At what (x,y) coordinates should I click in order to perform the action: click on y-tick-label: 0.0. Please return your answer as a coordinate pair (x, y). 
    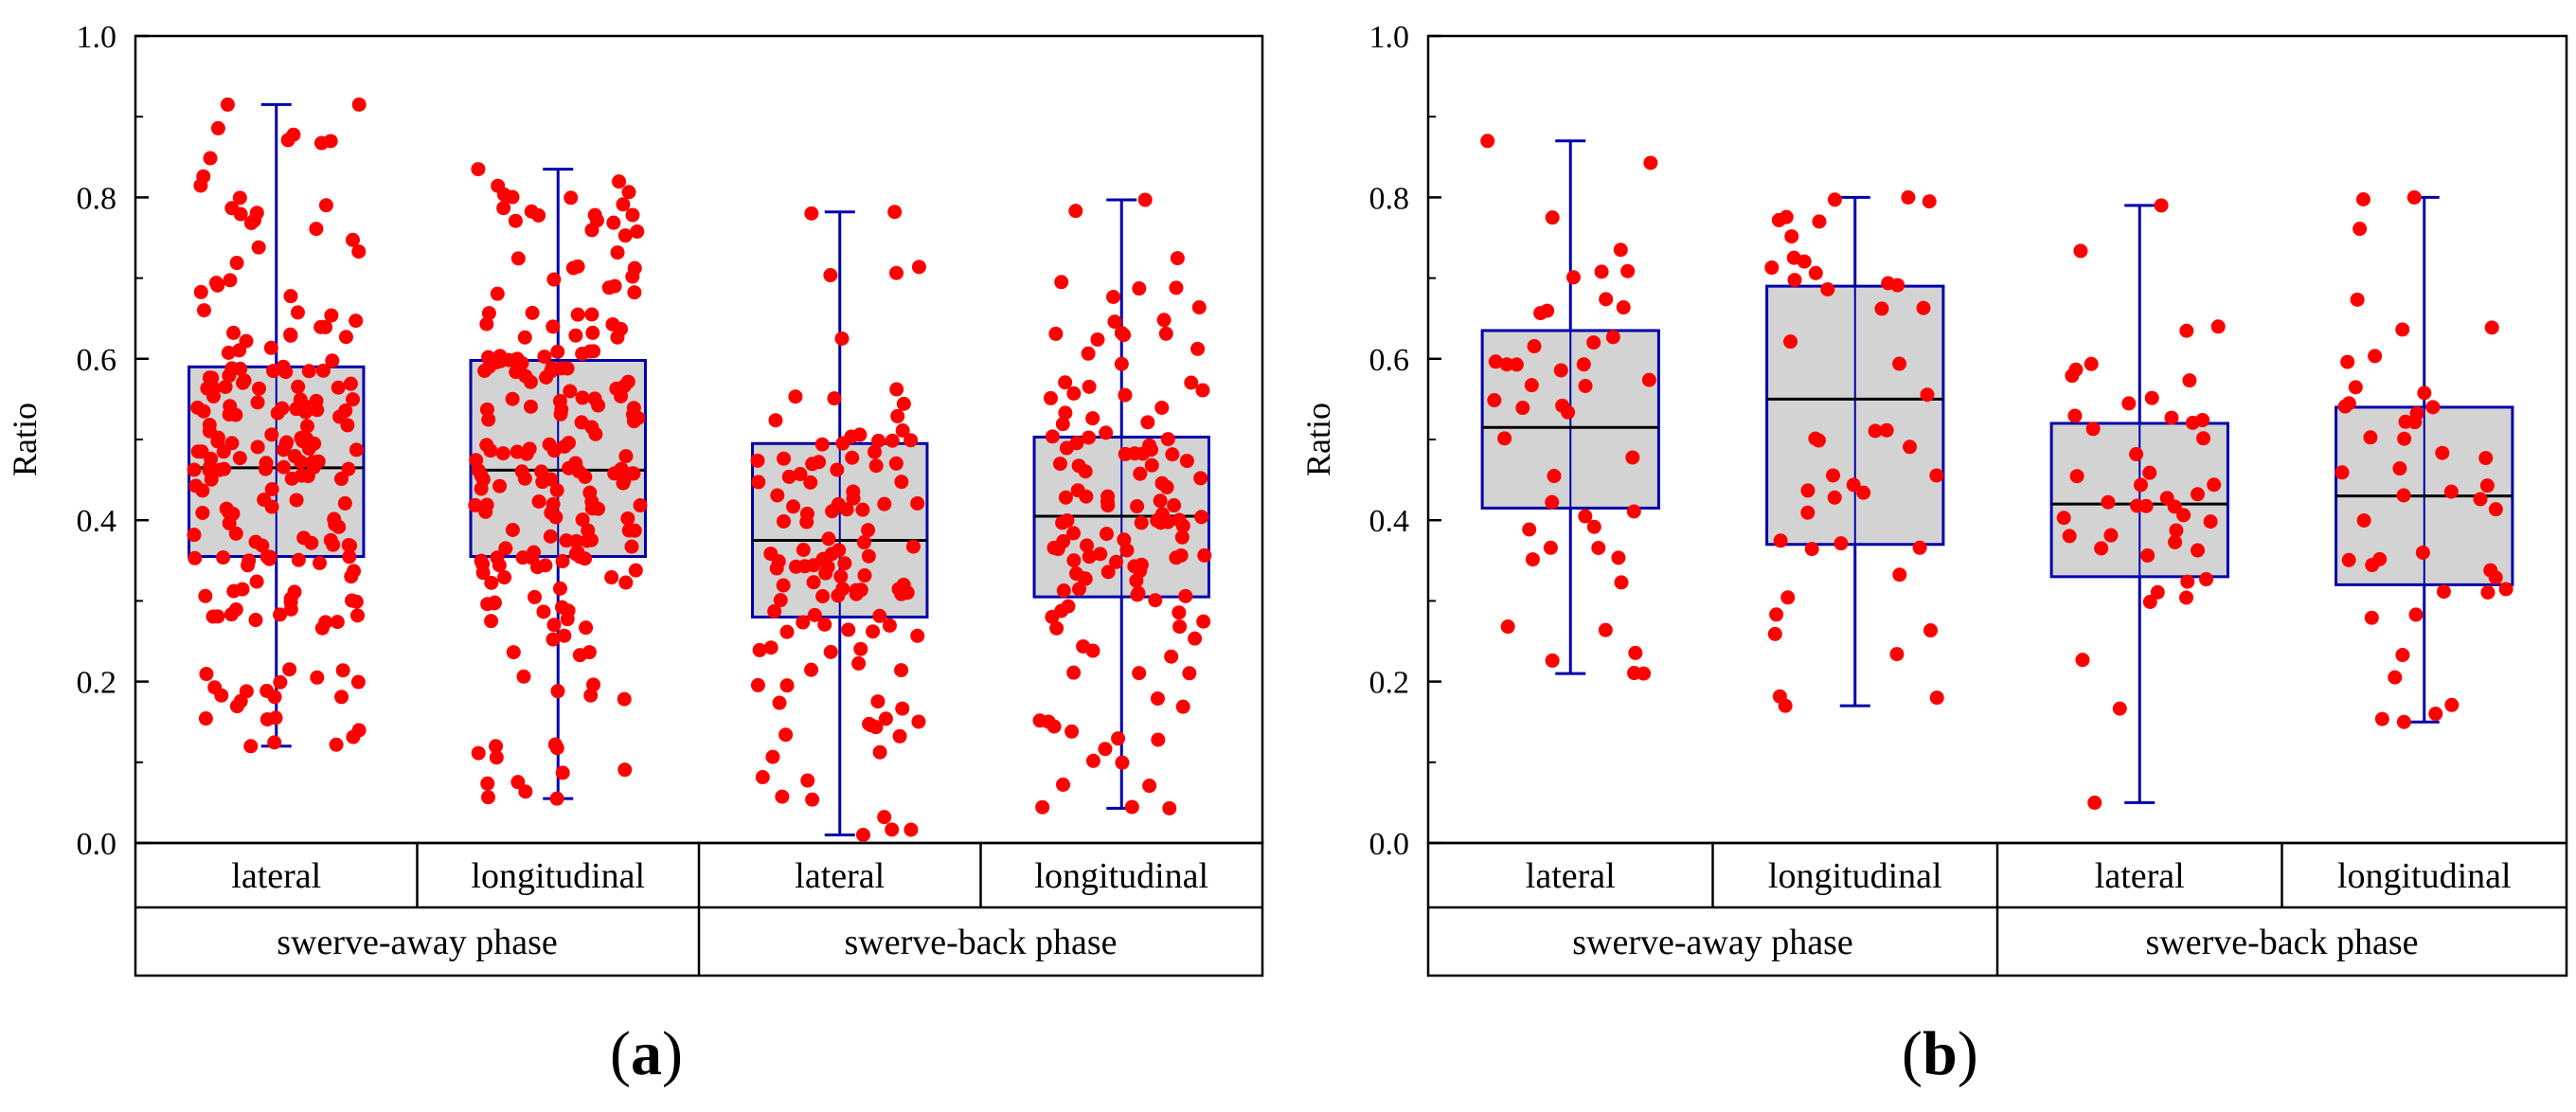
    Looking at the image, I should click on (97, 844).